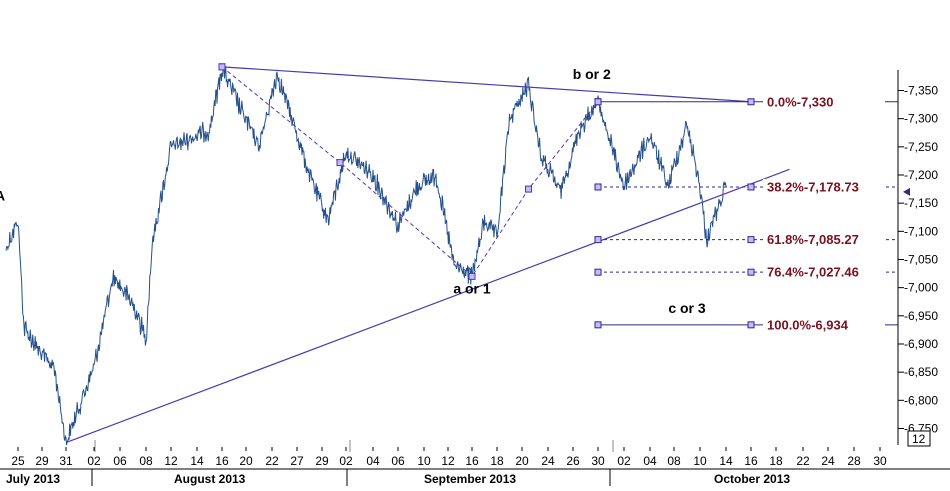  What do you see at coordinates (66, 461) in the screenshot?
I see `x-tick-label: 31` at bounding box center [66, 461].